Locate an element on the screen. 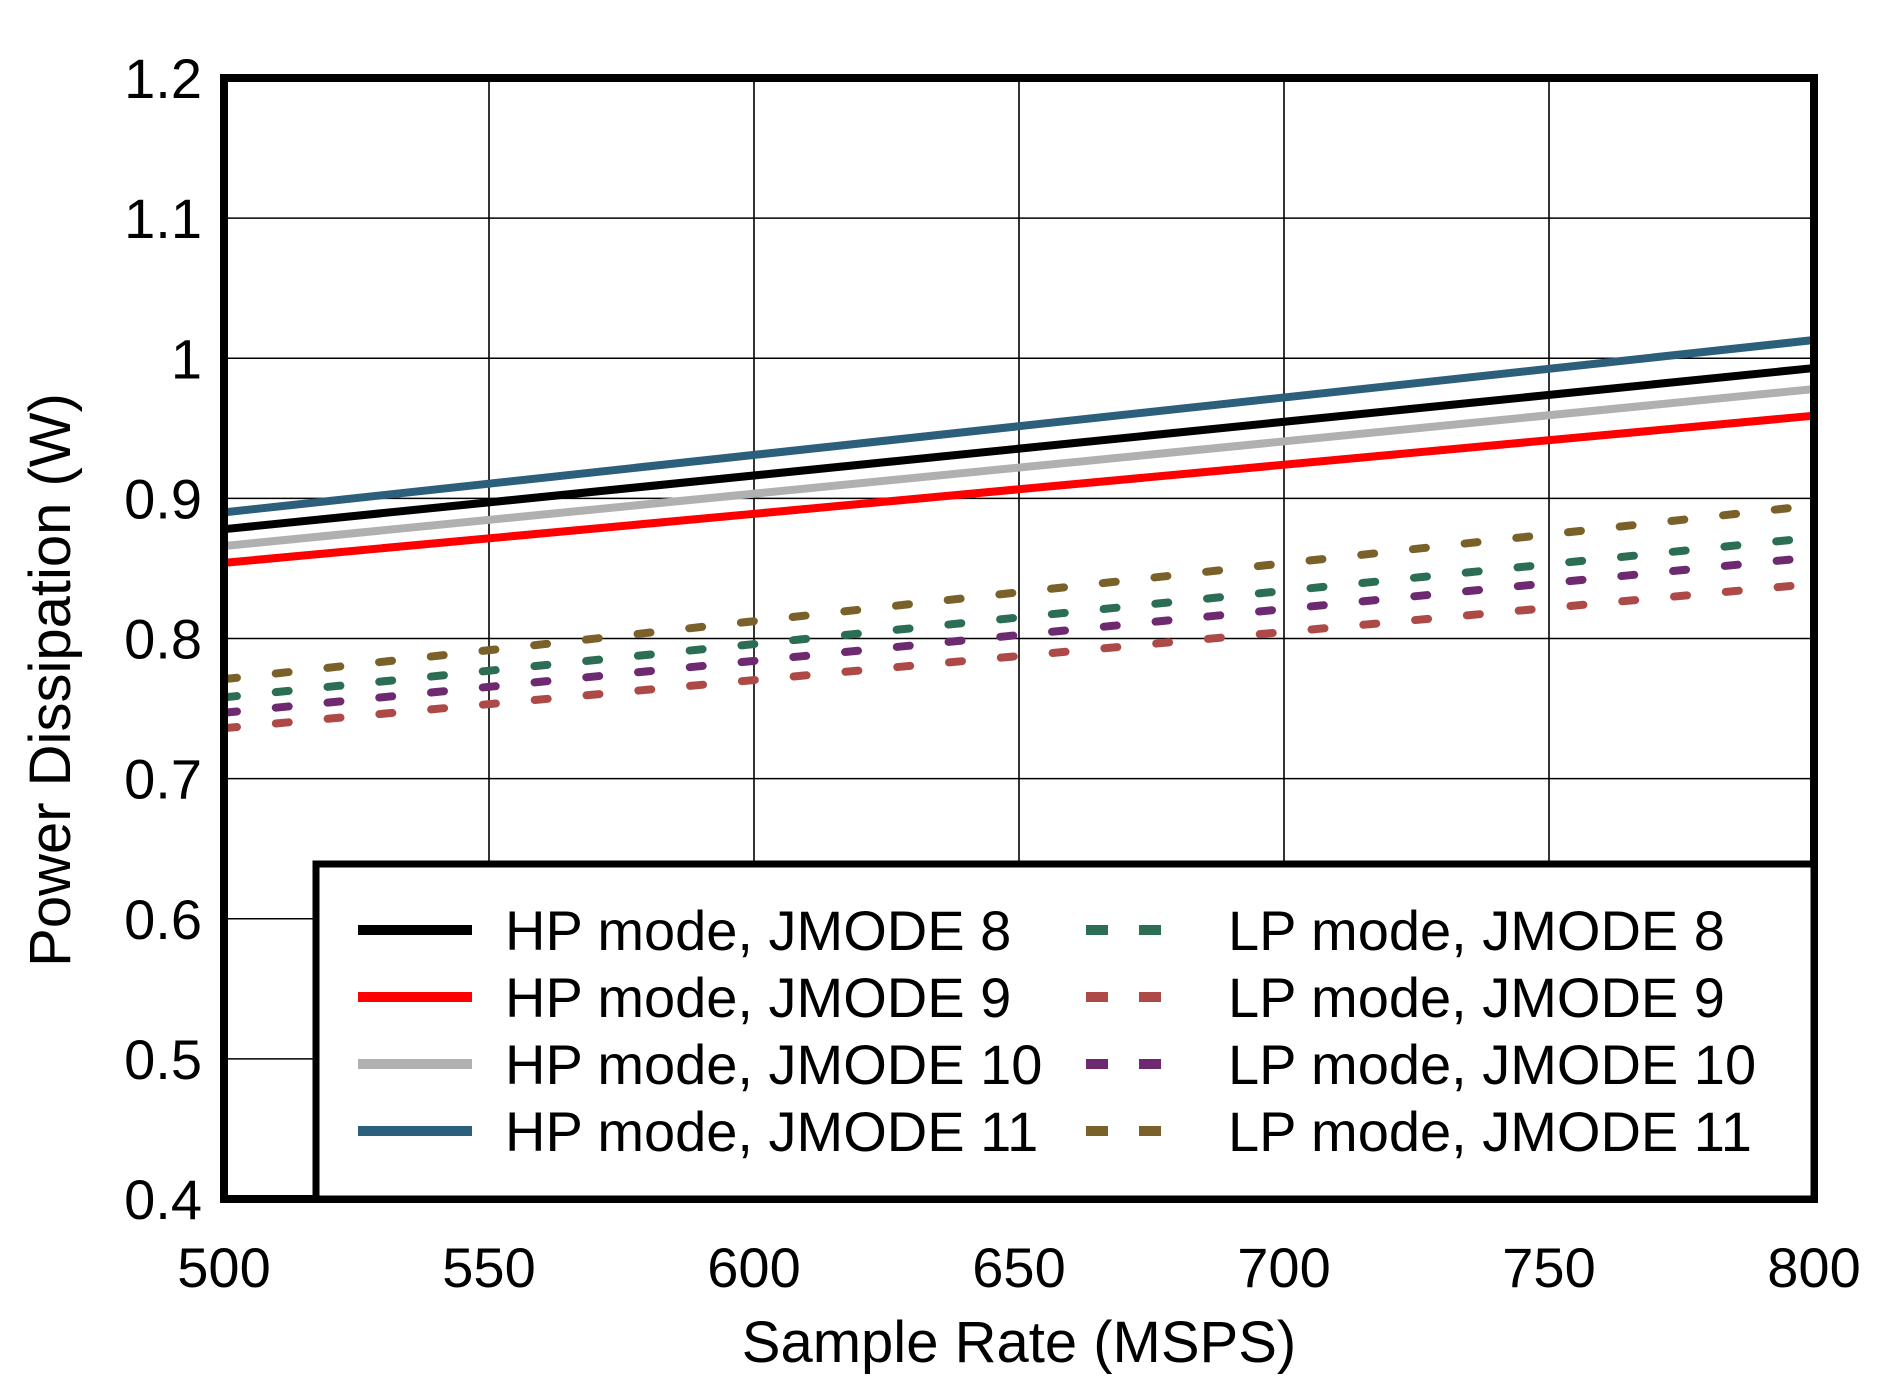 The height and width of the screenshot is (1382, 1899). y-tick-label: 1.2 is located at coordinates (163, 78).